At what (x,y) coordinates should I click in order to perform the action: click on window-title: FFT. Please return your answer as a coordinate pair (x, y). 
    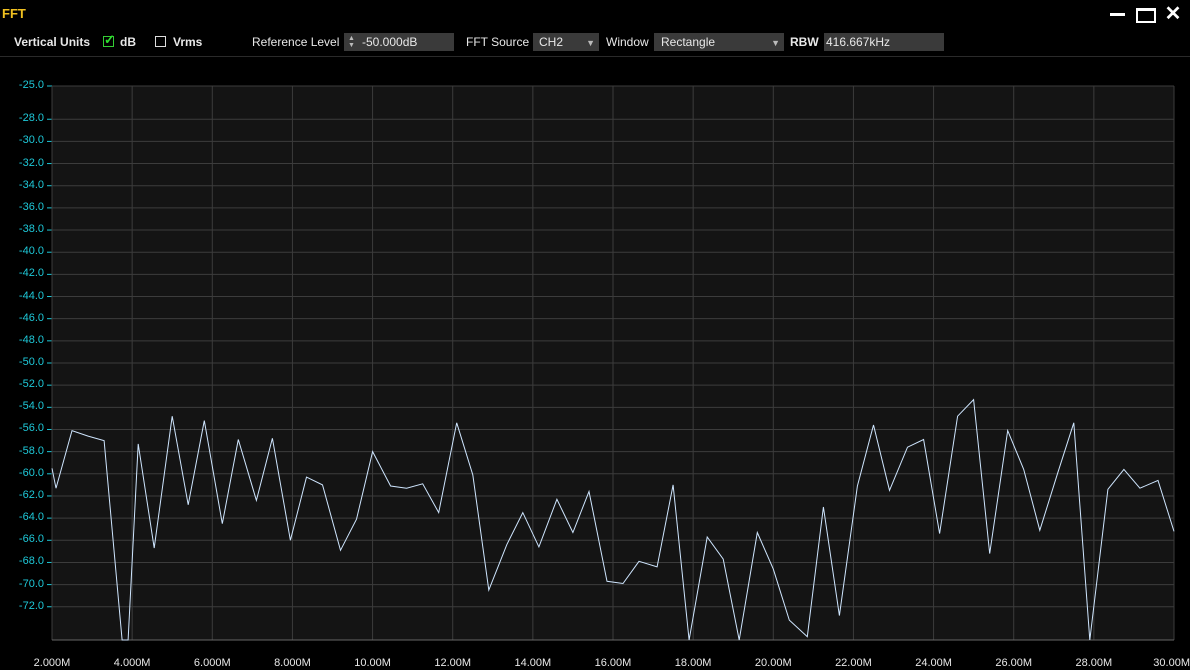
    Looking at the image, I should click on (14, 13).